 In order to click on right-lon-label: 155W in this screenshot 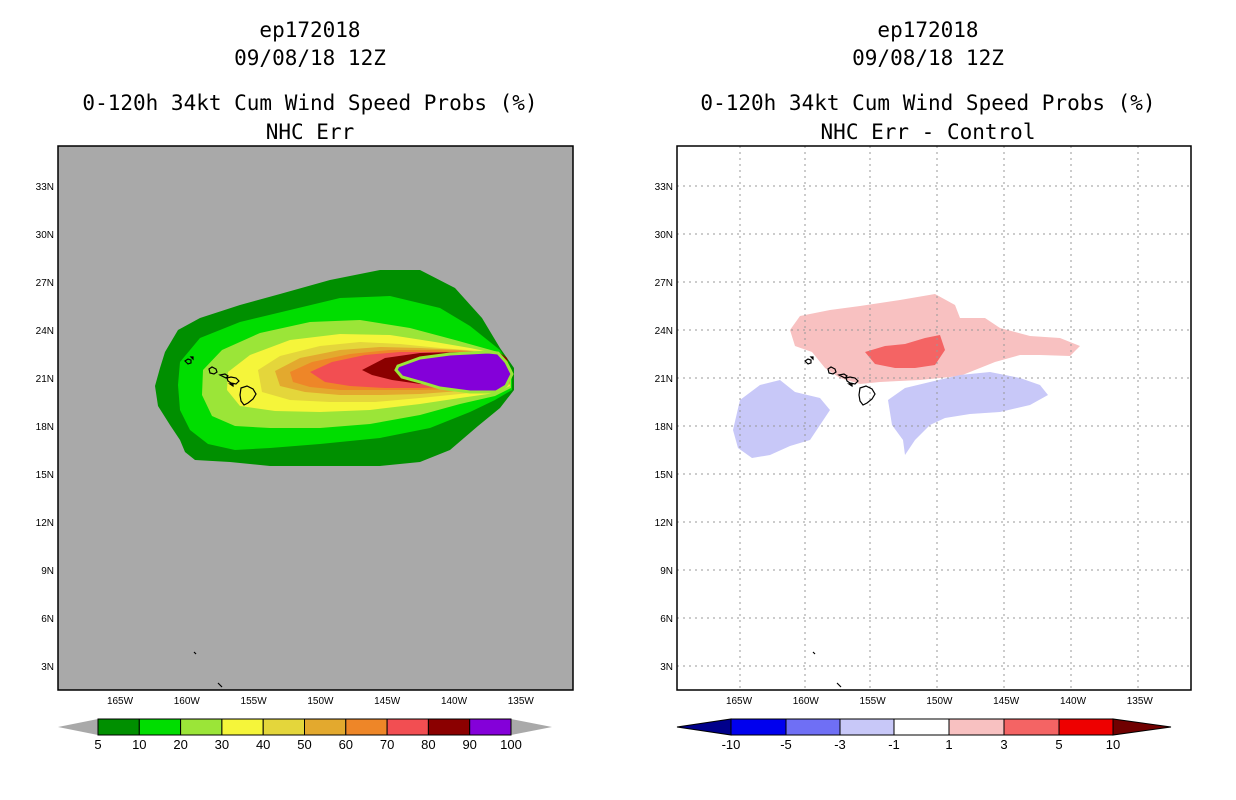, I will do `click(873, 701)`.